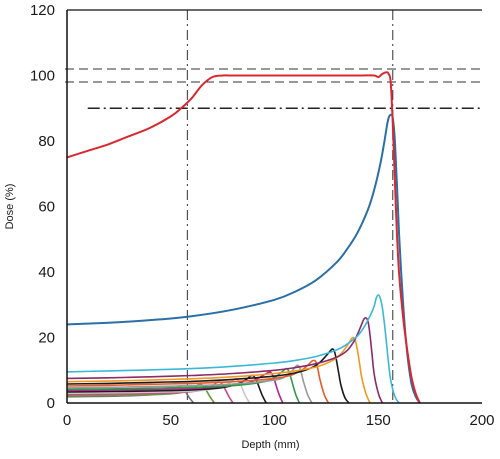  What do you see at coordinates (46, 141) in the screenshot?
I see `y-tick-label: 80` at bounding box center [46, 141].